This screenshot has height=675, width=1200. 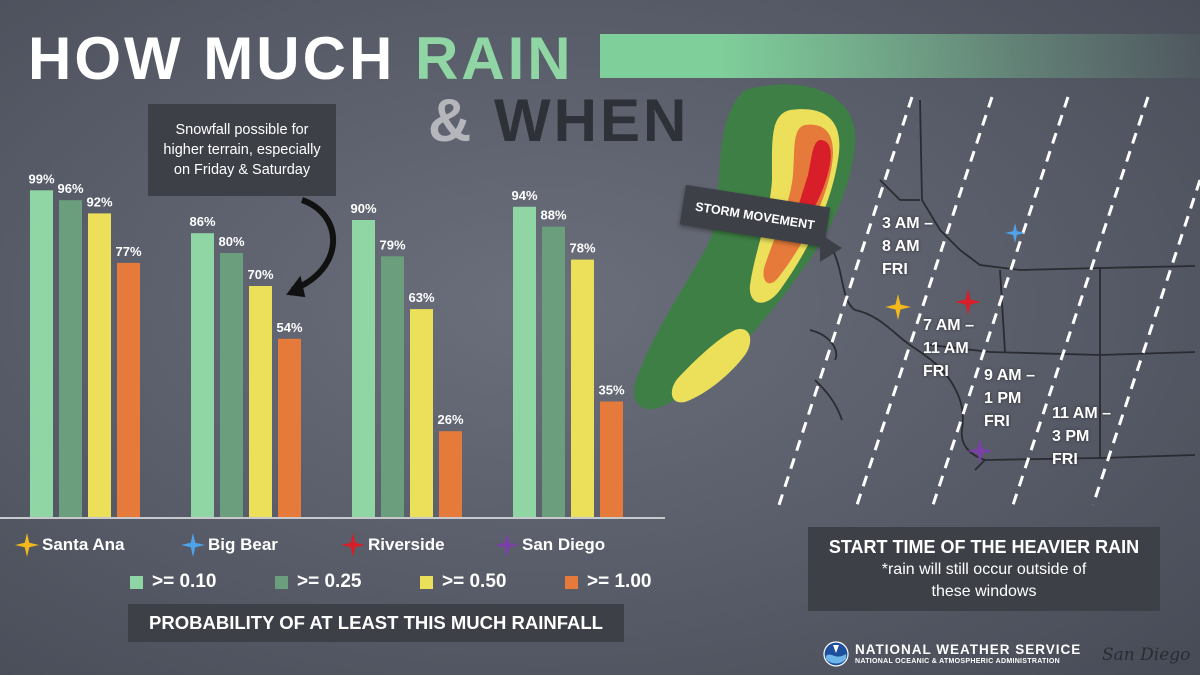 I want to click on bar-value-label: 77%, so click(x=128, y=251).